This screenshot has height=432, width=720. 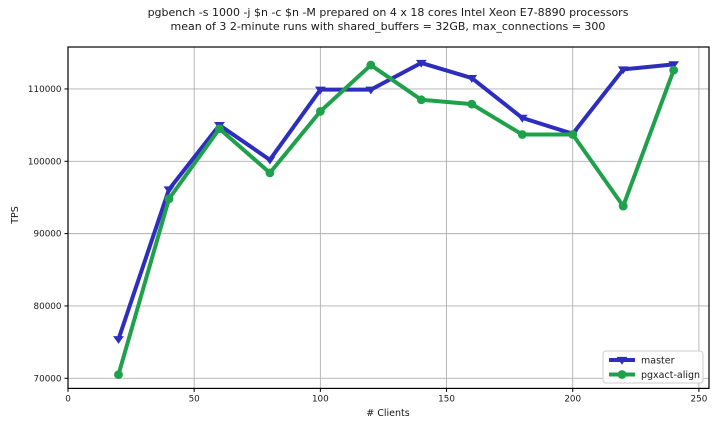 I want to click on y-tick-label: 100000, so click(x=45, y=162).